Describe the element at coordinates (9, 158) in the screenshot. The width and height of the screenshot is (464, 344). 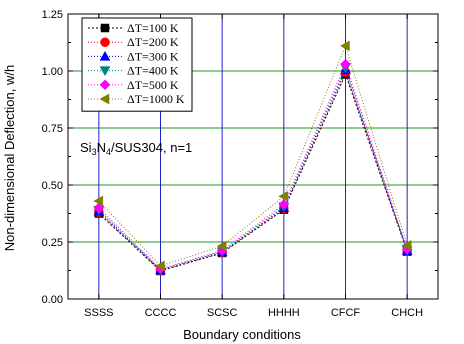
I see `y-axis-title: Non-dimensional Deflection, w/h` at that location.